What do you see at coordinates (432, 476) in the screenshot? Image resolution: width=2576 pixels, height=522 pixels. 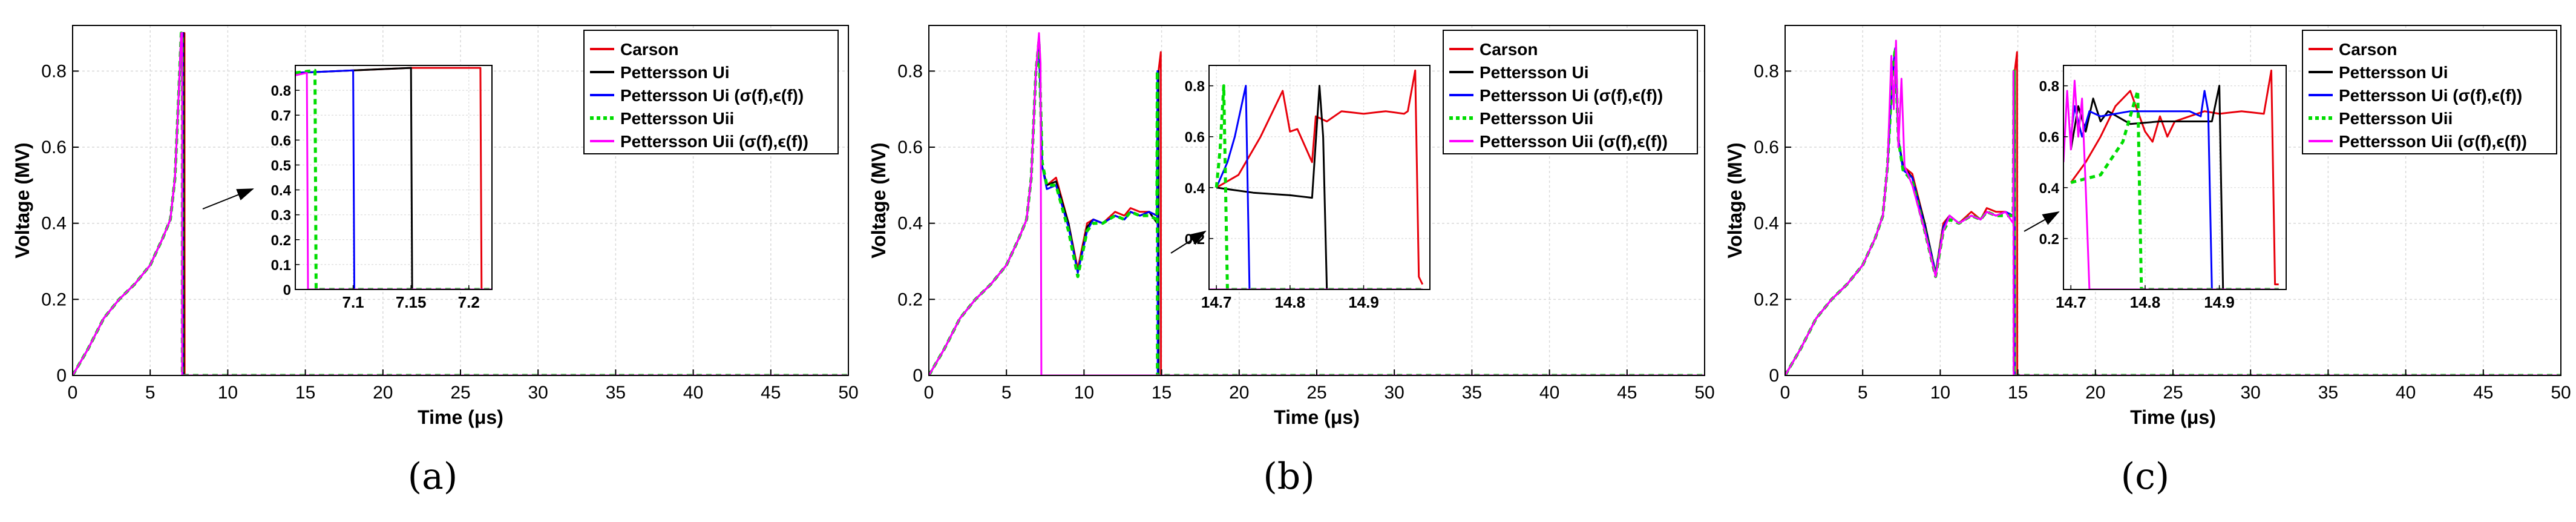 I see `panel-label-a: (a)` at bounding box center [432, 476].